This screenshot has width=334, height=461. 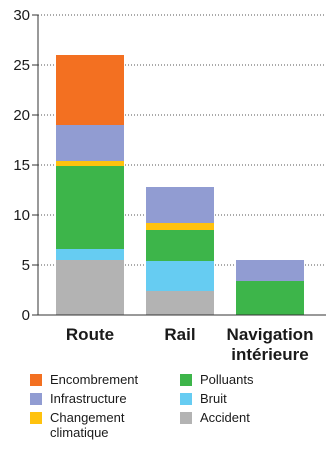 I want to click on legend-label: Changement climatique, so click(x=87, y=425).